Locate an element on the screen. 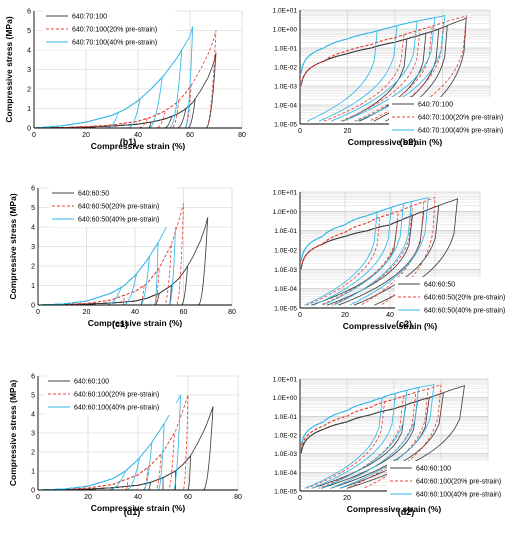 The height and width of the screenshot is (550, 505). legend-label: 640:60:100(20% pre-strain) is located at coordinates (458, 482).